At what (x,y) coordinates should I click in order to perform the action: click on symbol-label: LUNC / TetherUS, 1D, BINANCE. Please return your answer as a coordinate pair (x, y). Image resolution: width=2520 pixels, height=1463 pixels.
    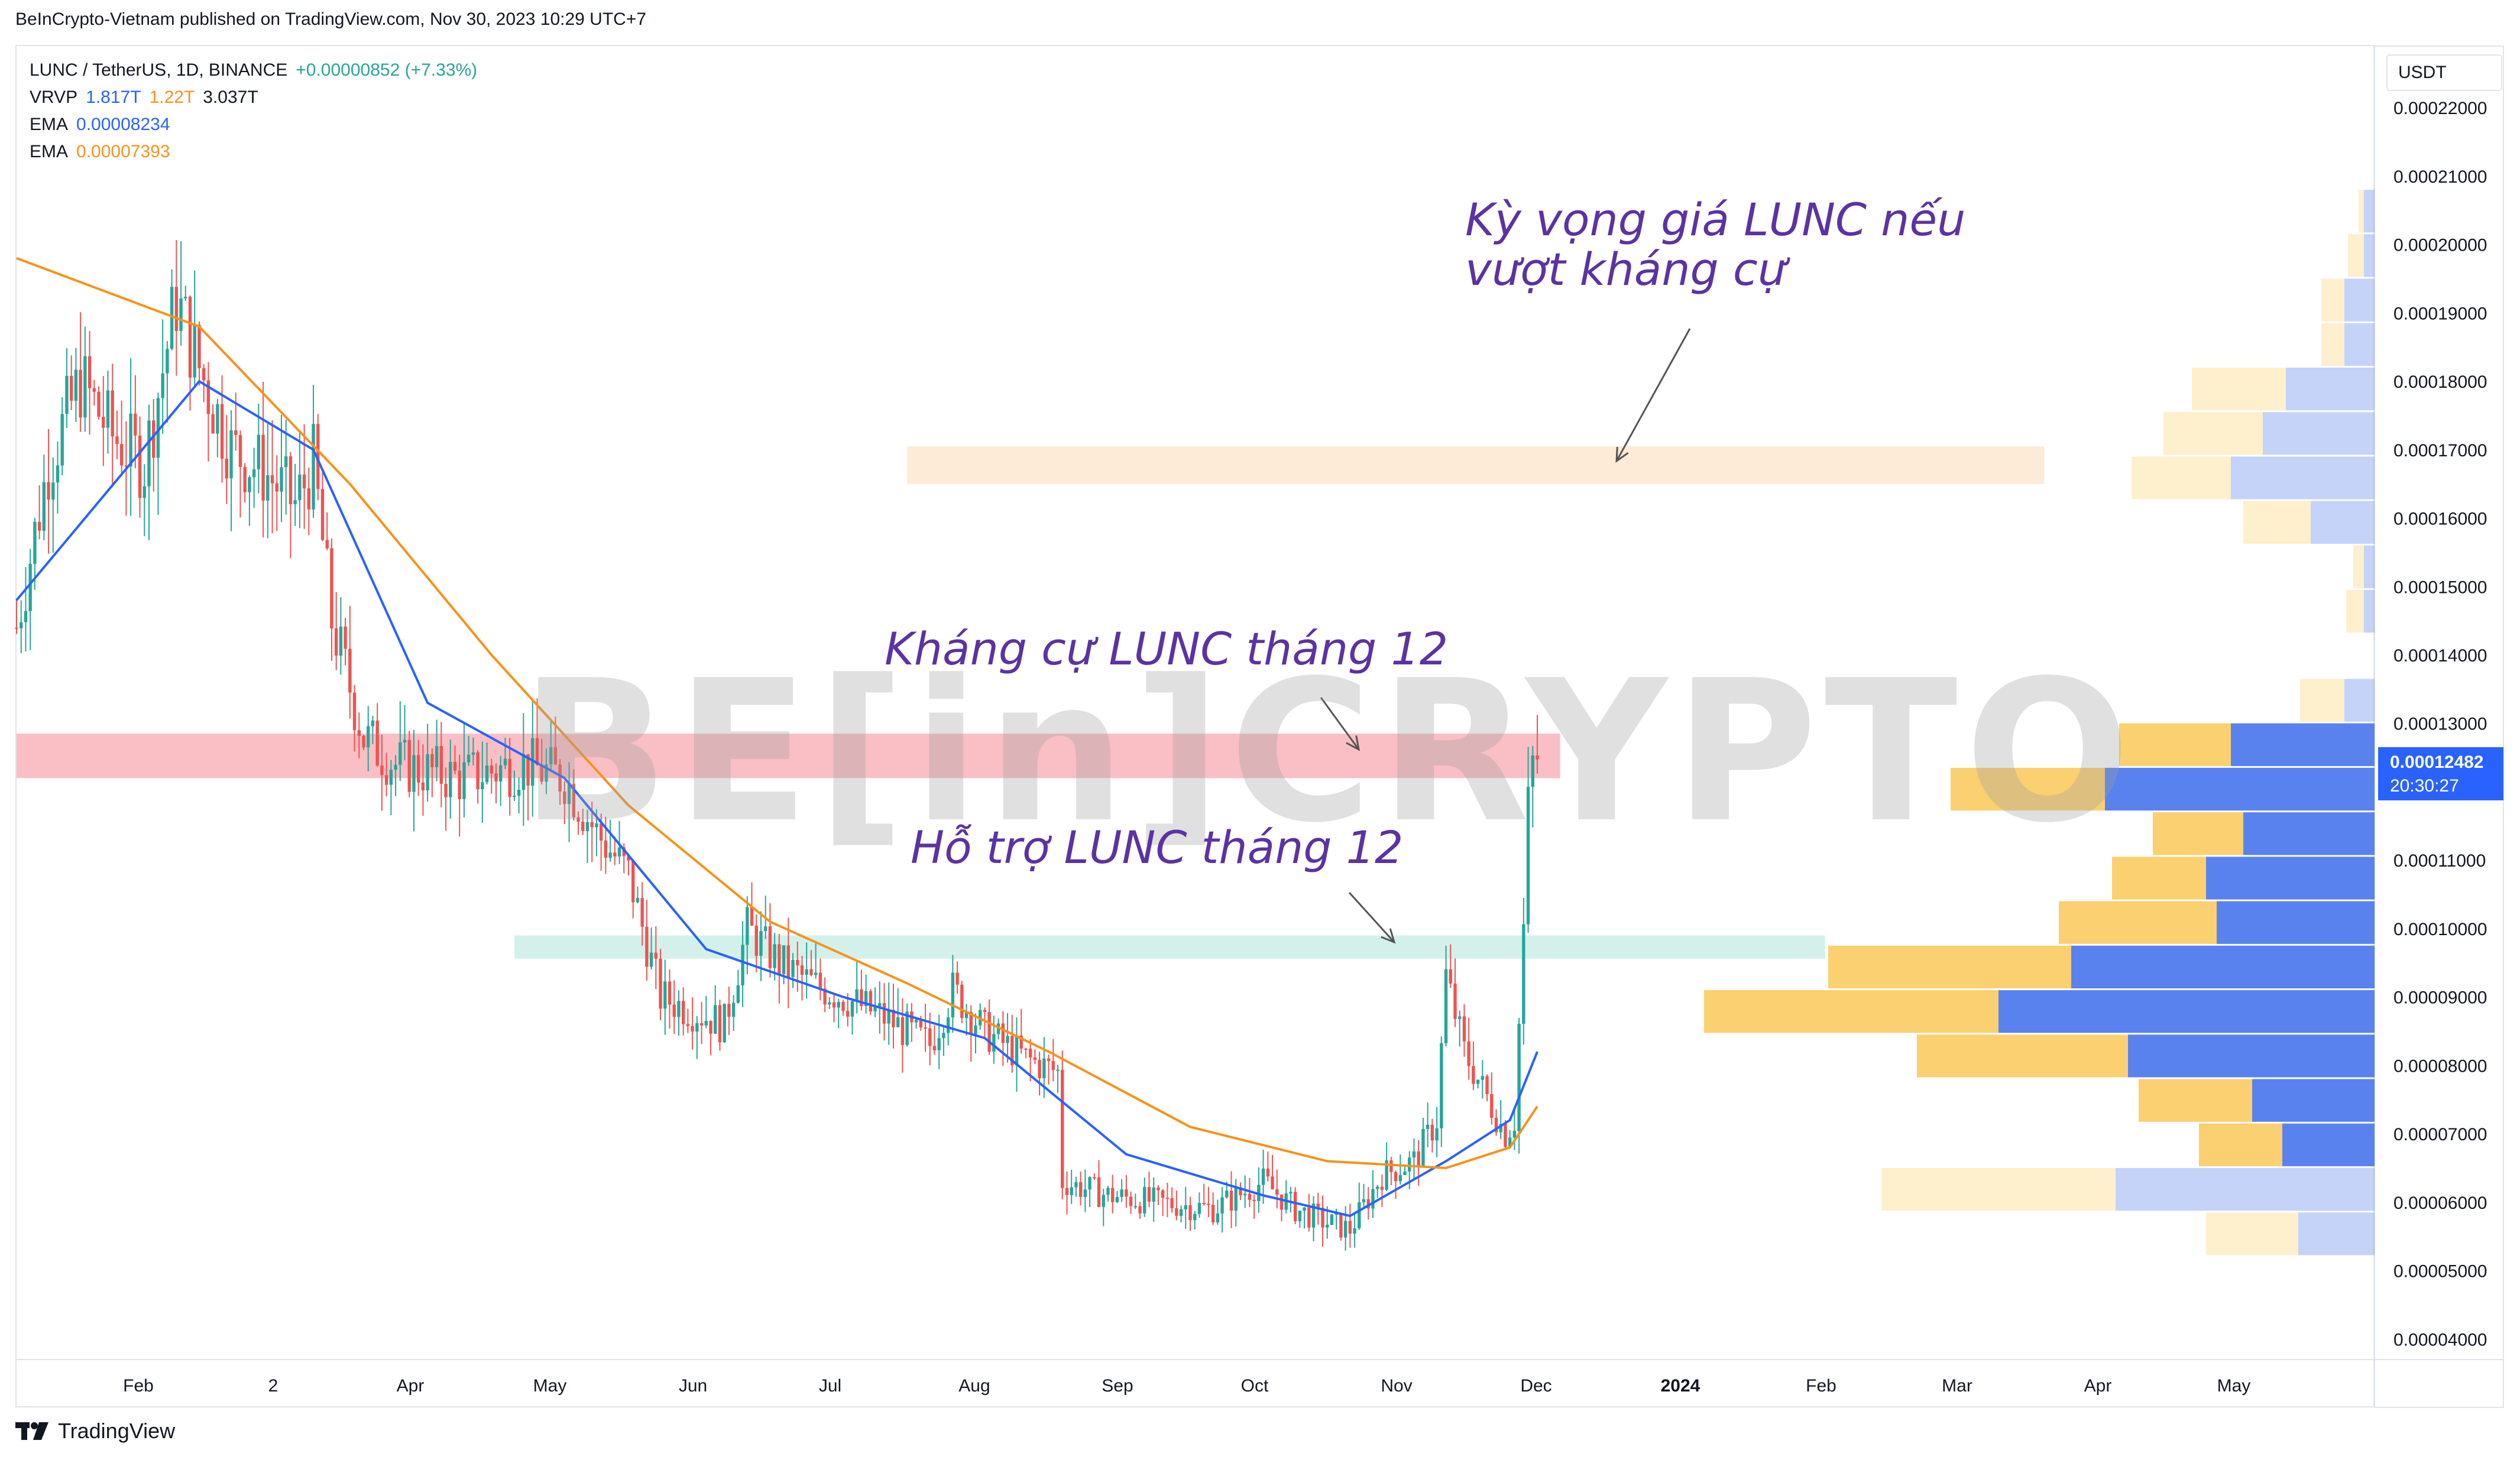
    Looking at the image, I should click on (159, 70).